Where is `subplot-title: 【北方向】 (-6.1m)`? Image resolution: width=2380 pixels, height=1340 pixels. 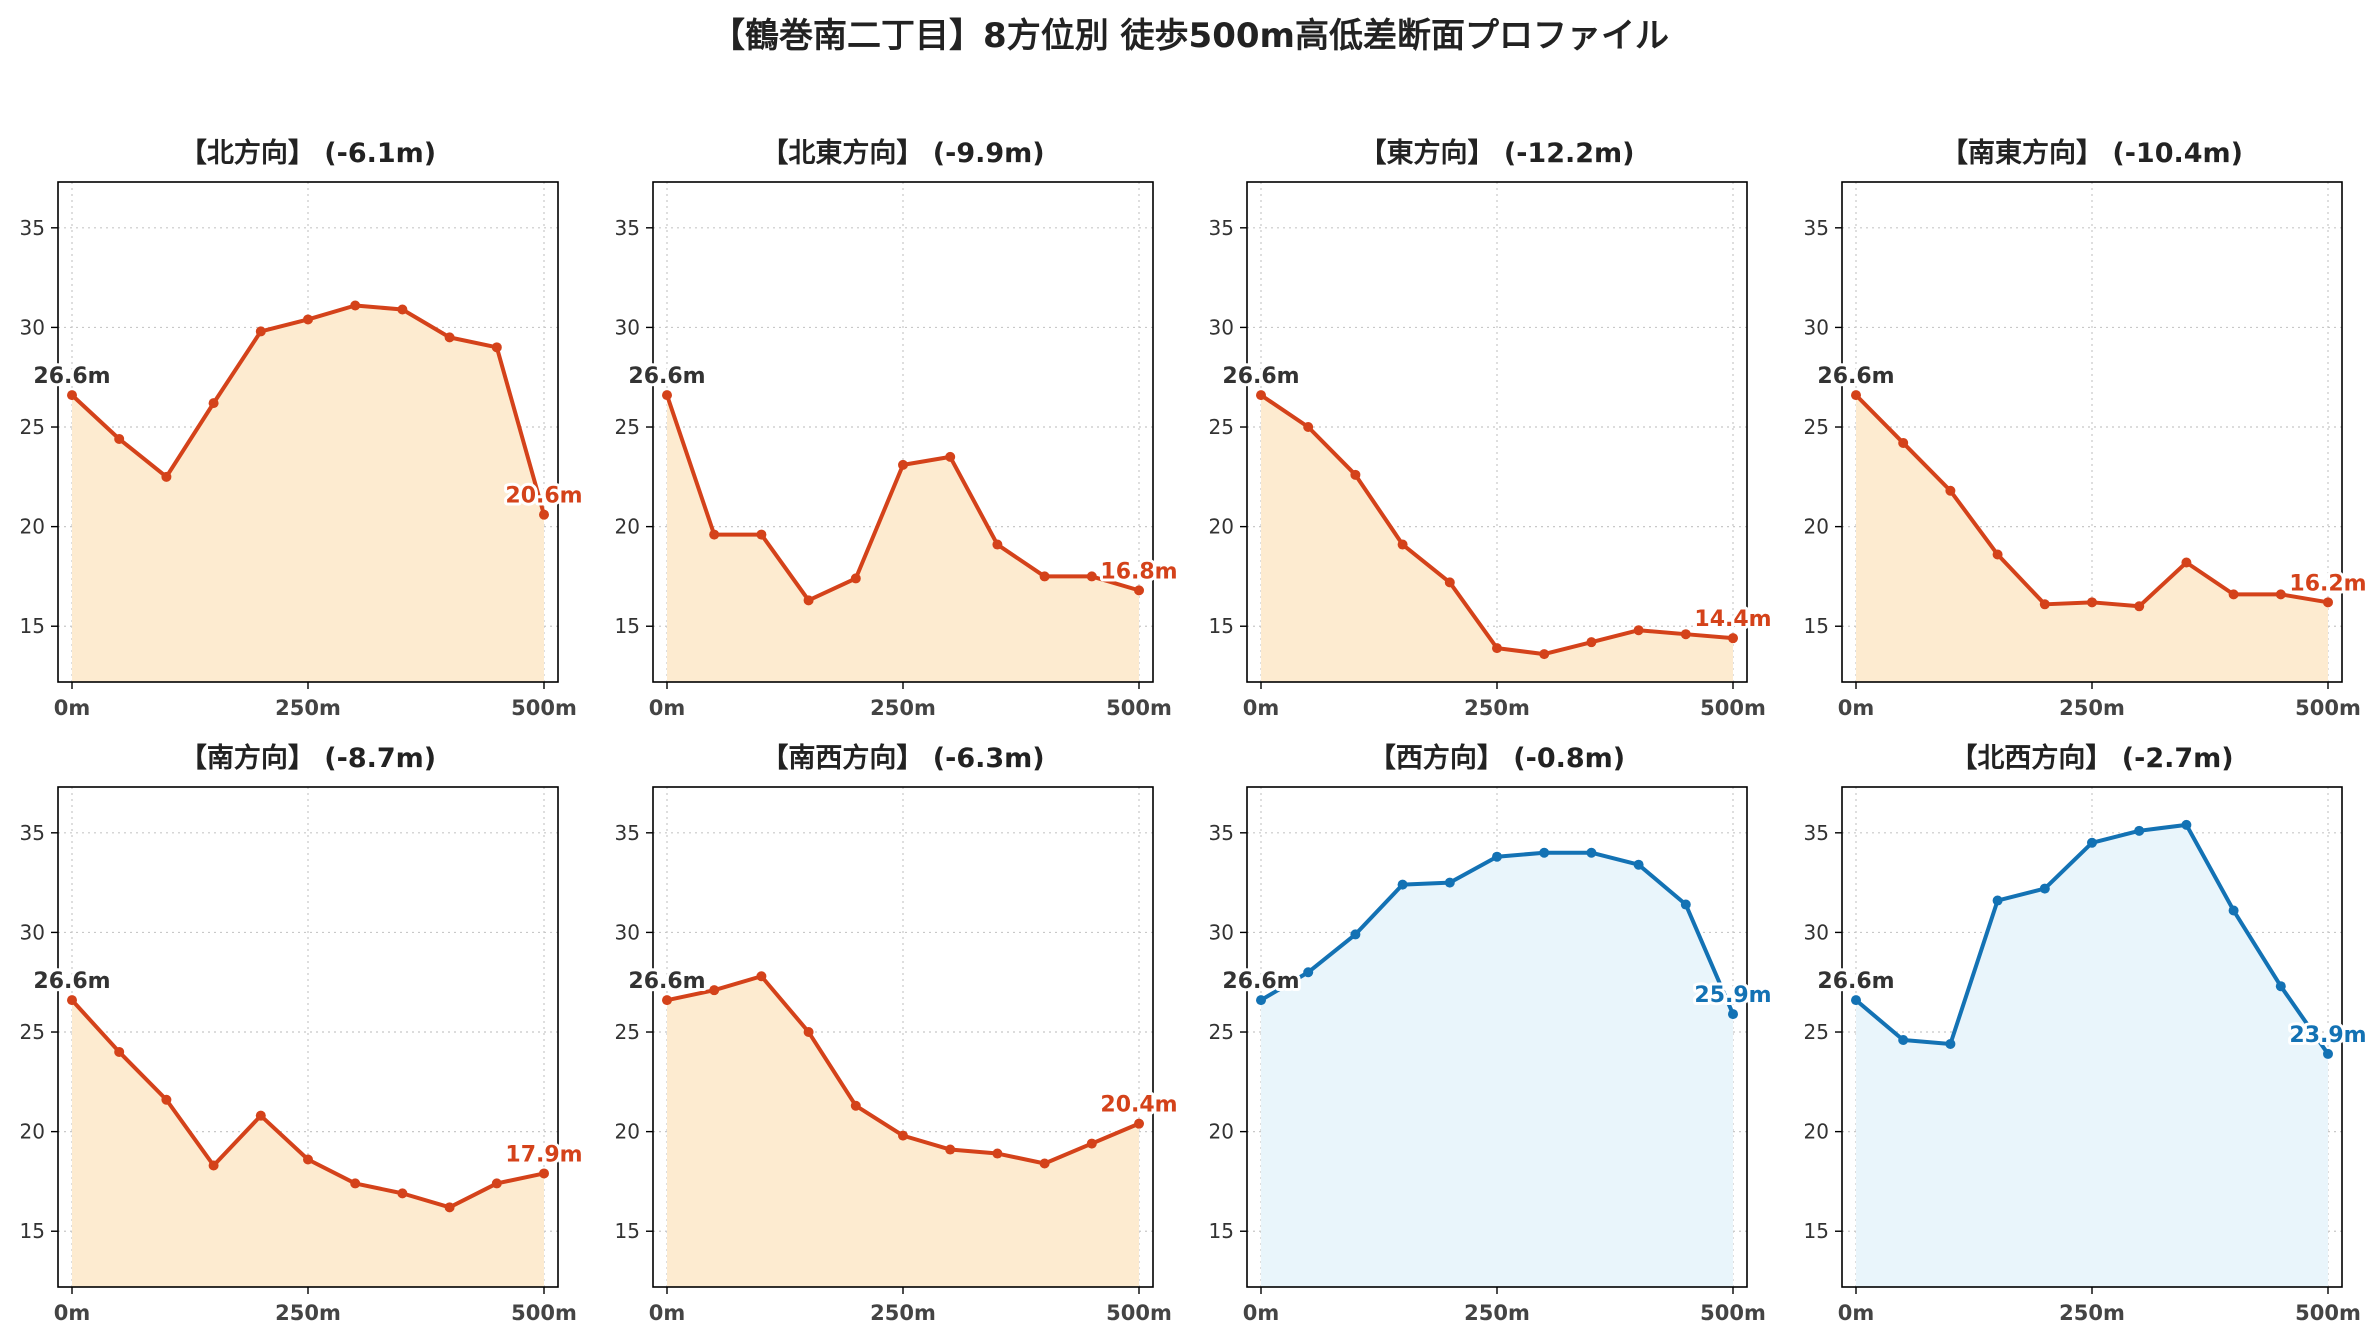 subplot-title: 【北方向】 (-6.1m) is located at coordinates (308, 153).